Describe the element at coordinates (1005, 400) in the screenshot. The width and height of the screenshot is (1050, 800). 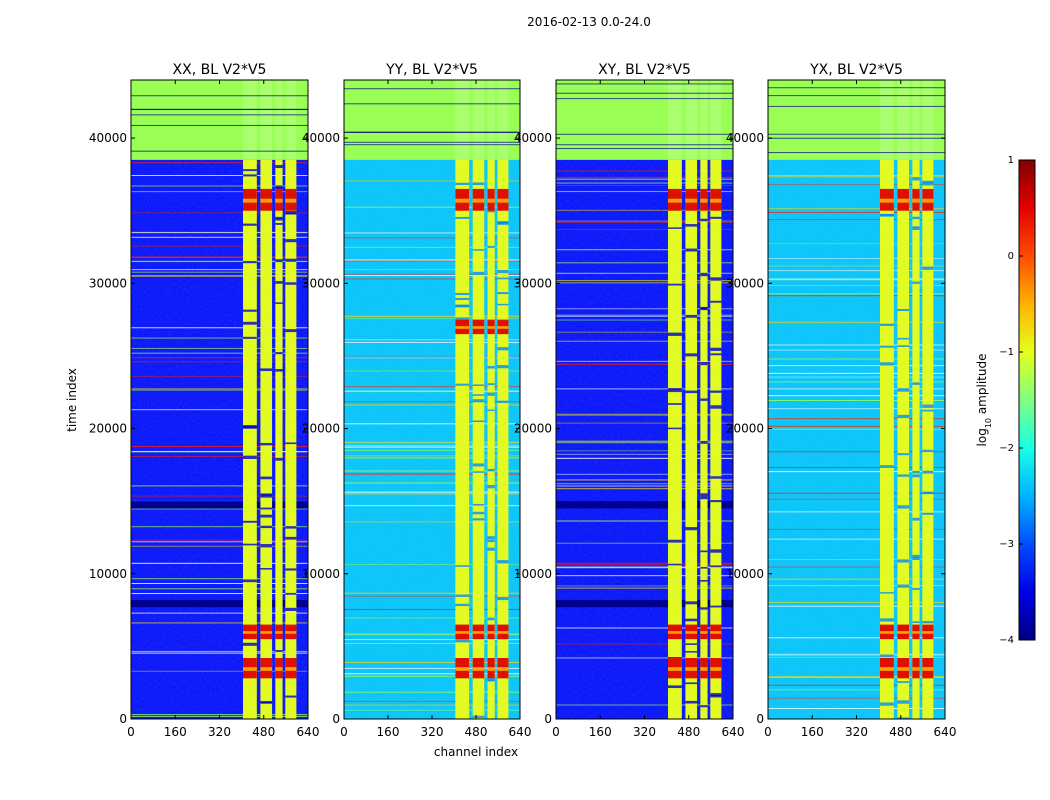
I see `colorbar: 1 0 −1 −2 −3 −4 log10 amplitude` at that location.